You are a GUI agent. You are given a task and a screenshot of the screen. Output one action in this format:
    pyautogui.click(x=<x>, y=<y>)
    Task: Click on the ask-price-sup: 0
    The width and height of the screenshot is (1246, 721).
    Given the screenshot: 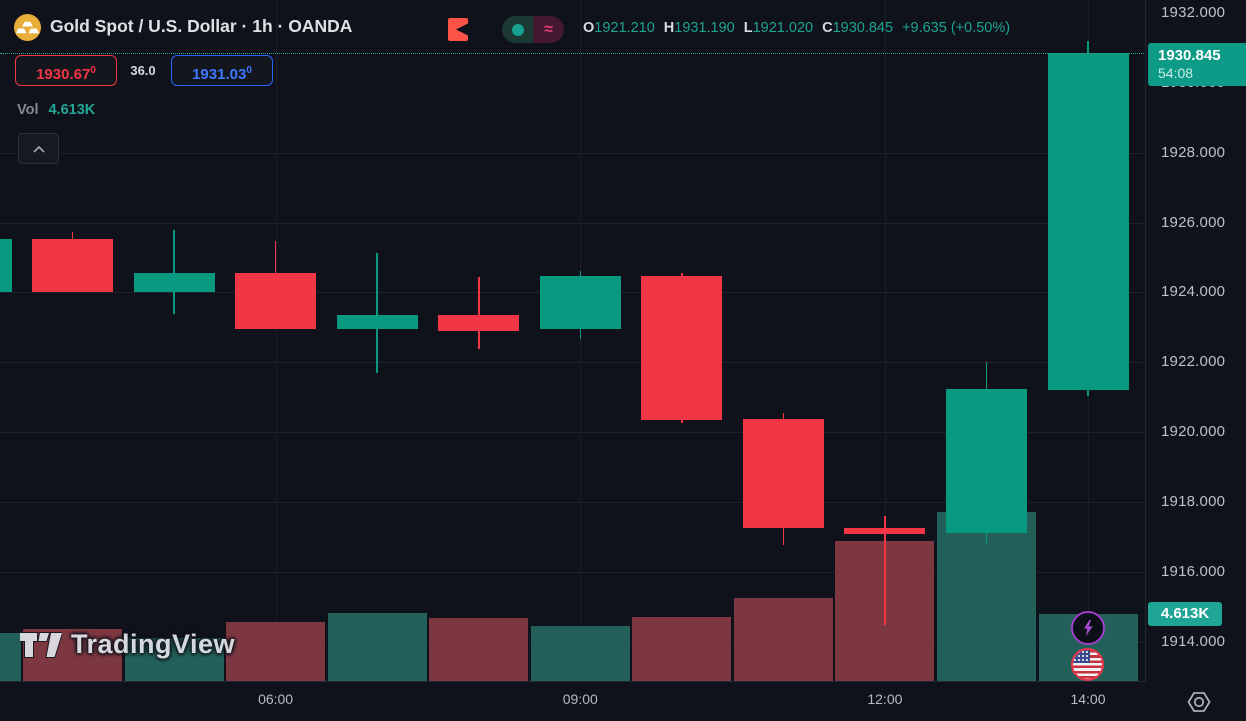 What is the action you would take?
    pyautogui.click(x=249, y=70)
    